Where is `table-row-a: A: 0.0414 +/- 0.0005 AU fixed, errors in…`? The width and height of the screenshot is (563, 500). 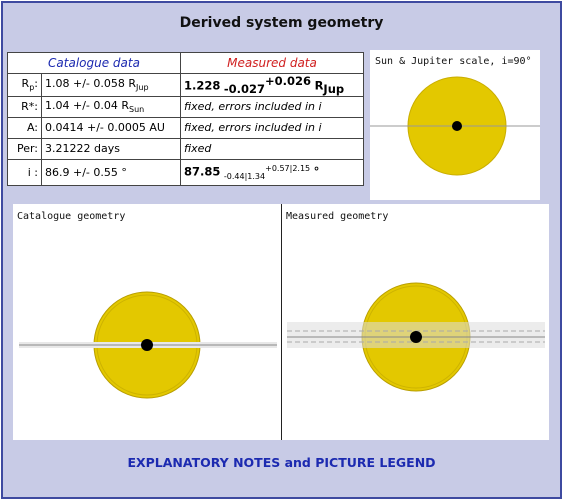 table-row-a: A: 0.0414 +/- 0.0005 AU fixed, errors in… is located at coordinates (185, 127).